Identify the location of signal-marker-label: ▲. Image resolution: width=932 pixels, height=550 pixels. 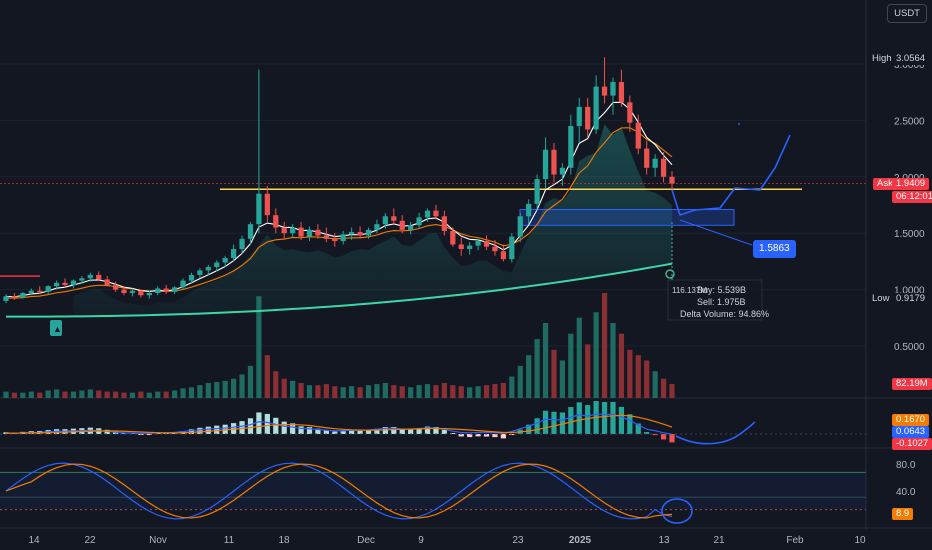
(57, 329).